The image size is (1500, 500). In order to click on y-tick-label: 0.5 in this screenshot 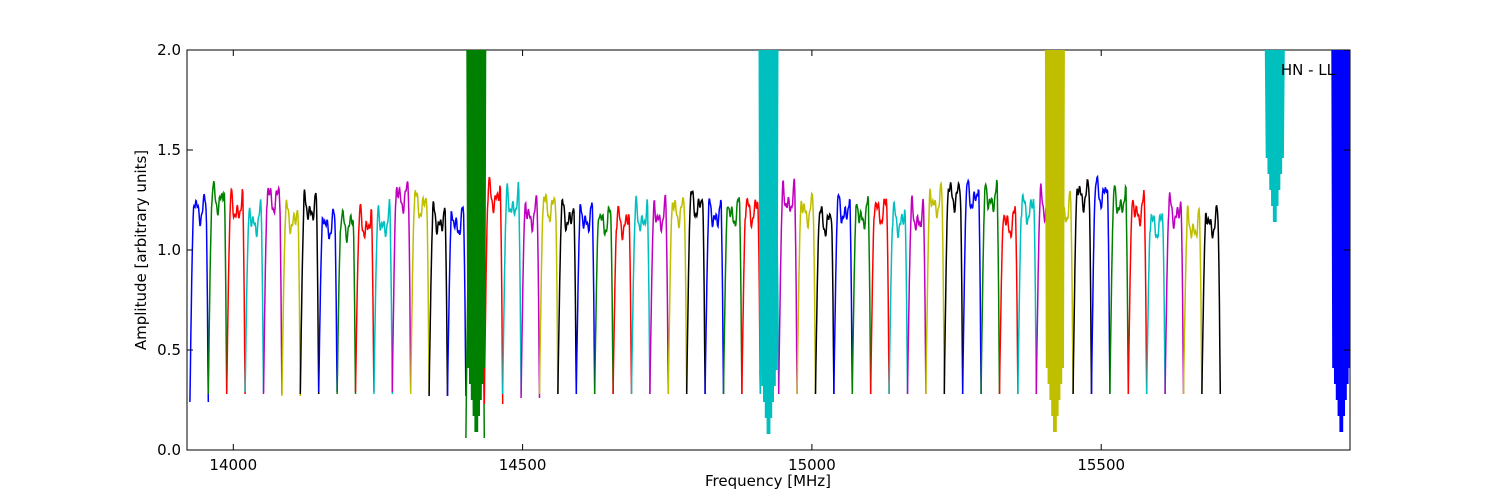, I will do `click(169, 350)`.